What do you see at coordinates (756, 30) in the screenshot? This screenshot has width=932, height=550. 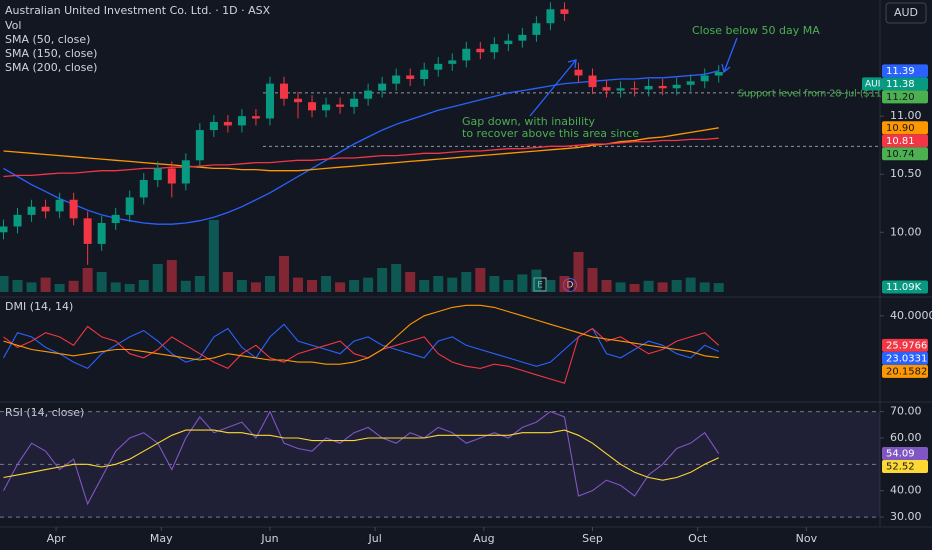 I see `annotation-text: Close below 50 day MA` at bounding box center [756, 30].